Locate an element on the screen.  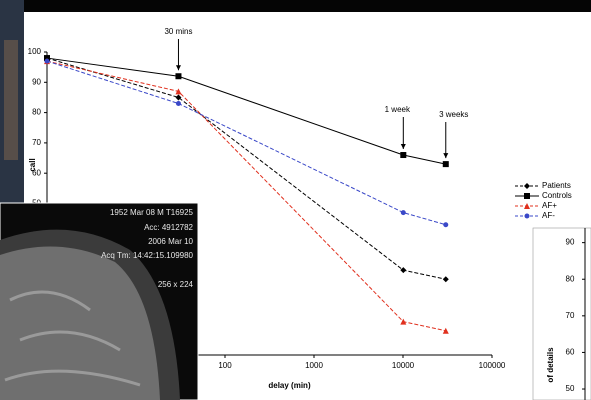
x-tick-label: 100000 is located at coordinates (492, 365).